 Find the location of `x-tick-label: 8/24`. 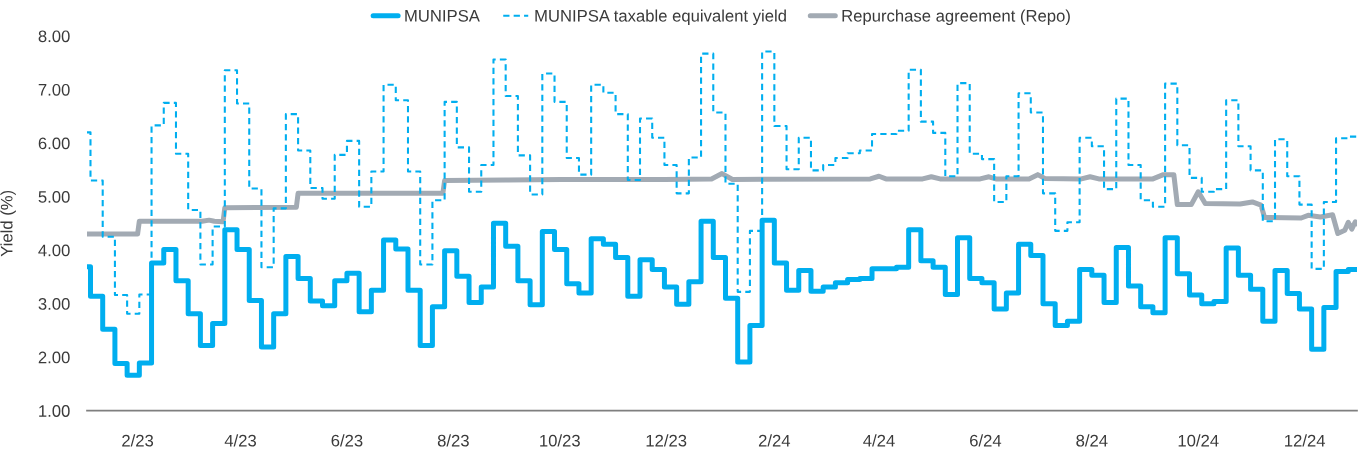

x-tick-label: 8/24 is located at coordinates (1092, 440).